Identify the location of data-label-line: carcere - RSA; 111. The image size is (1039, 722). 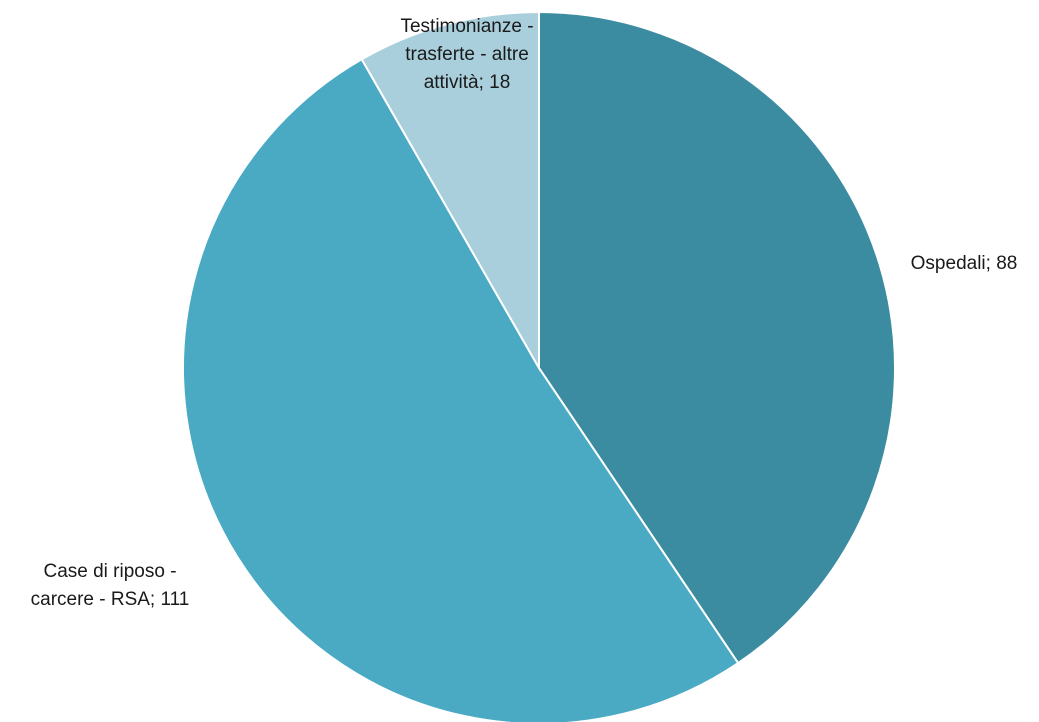
(110, 599).